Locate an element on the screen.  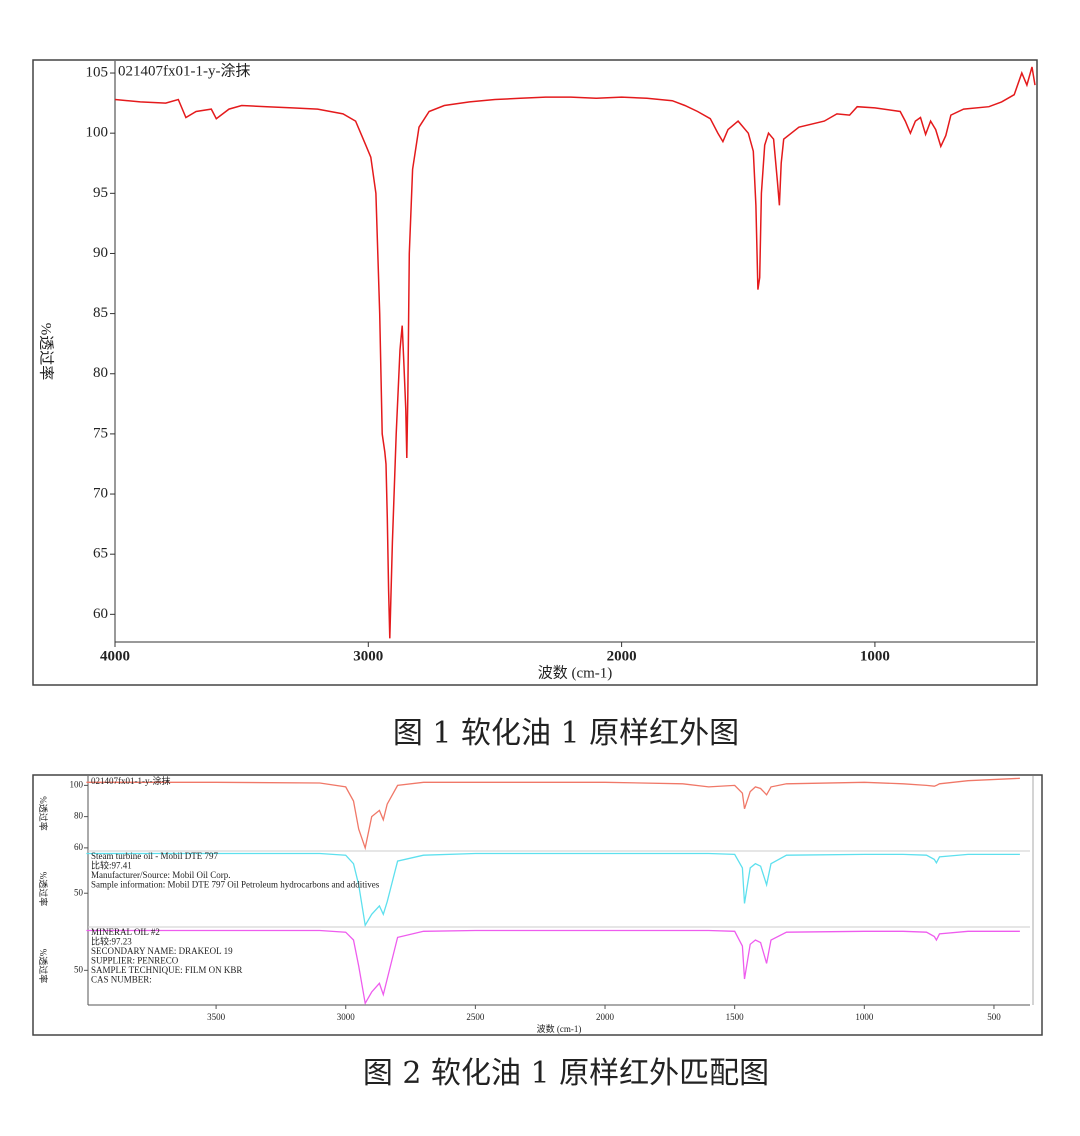
x-tick-label: 1500 is located at coordinates (735, 1017).